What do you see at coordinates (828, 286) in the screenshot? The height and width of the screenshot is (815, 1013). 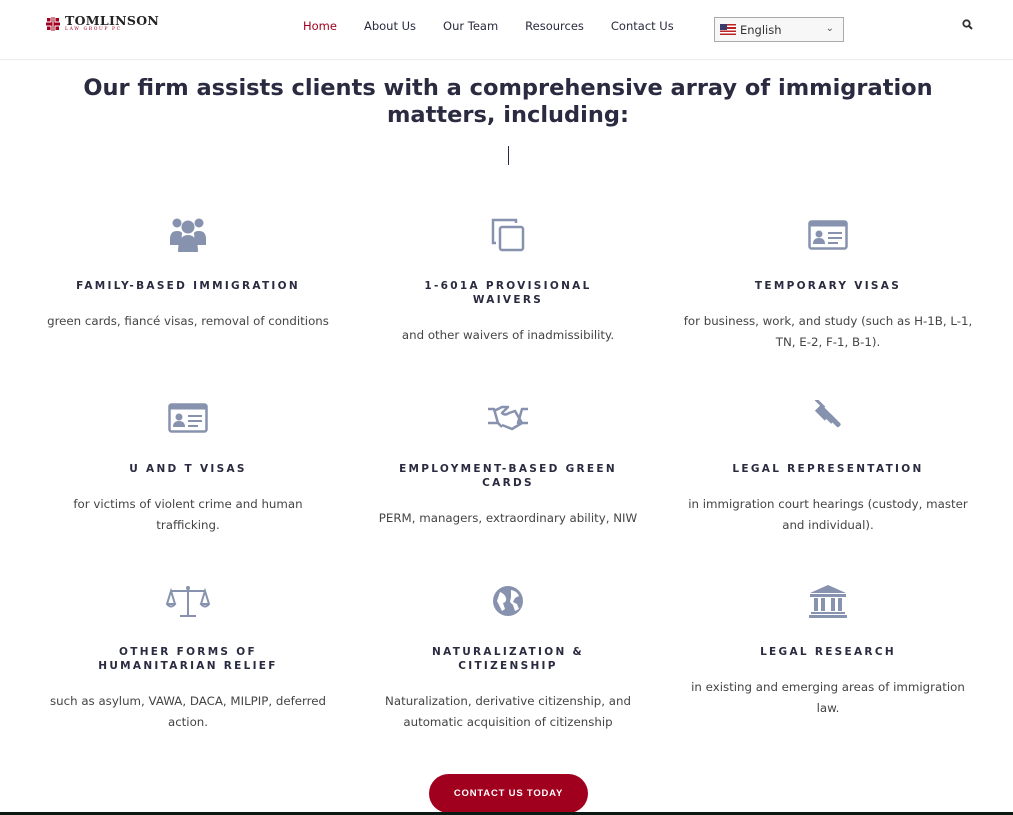 I see `service-title: TEMPORARY VISAS` at bounding box center [828, 286].